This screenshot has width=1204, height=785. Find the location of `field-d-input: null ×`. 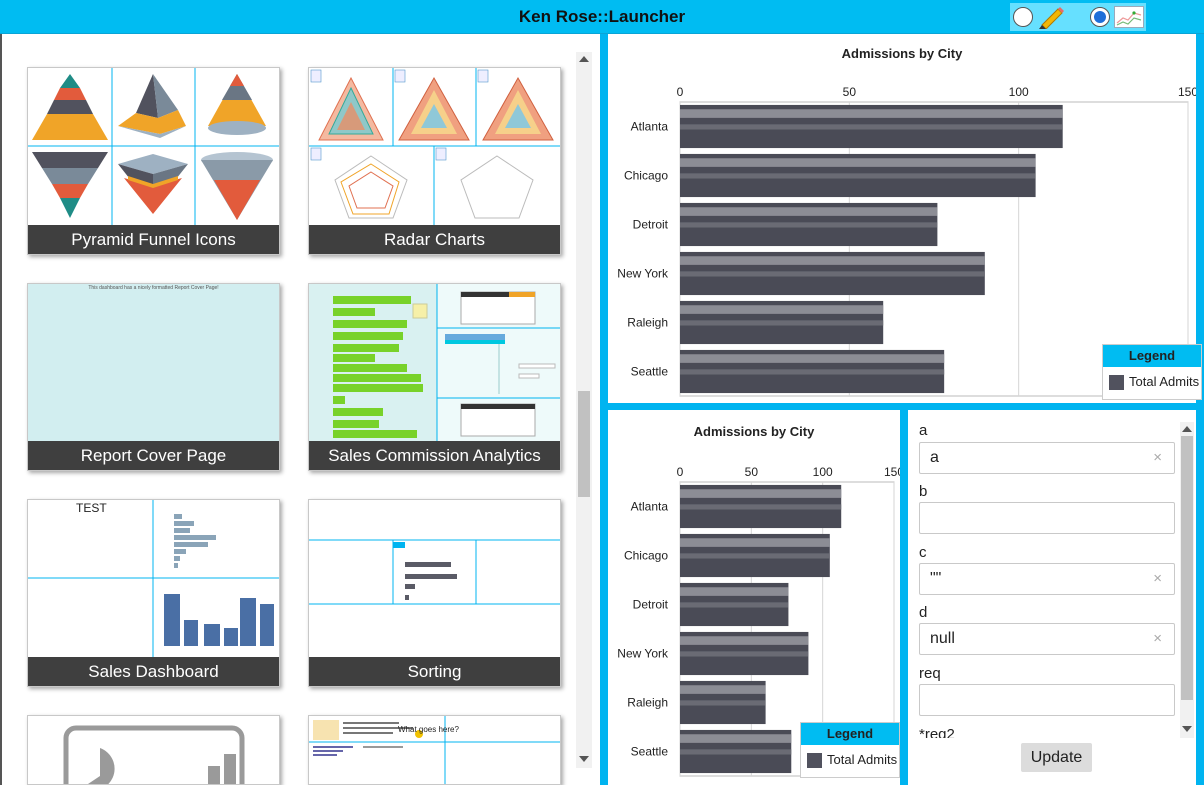

field-d-input: null × is located at coordinates (1047, 639).